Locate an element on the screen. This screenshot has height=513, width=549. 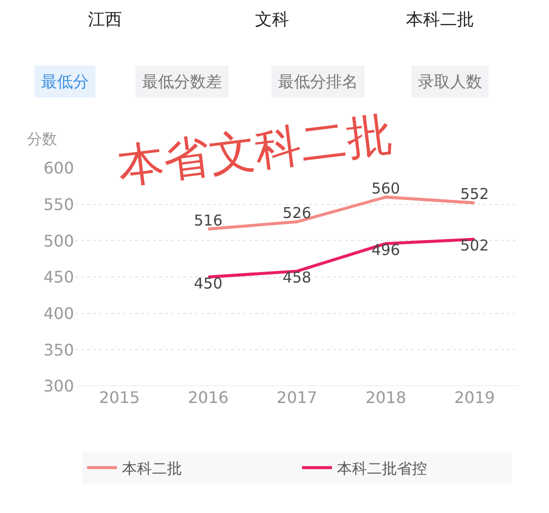
data-label: 450 is located at coordinates (208, 283).